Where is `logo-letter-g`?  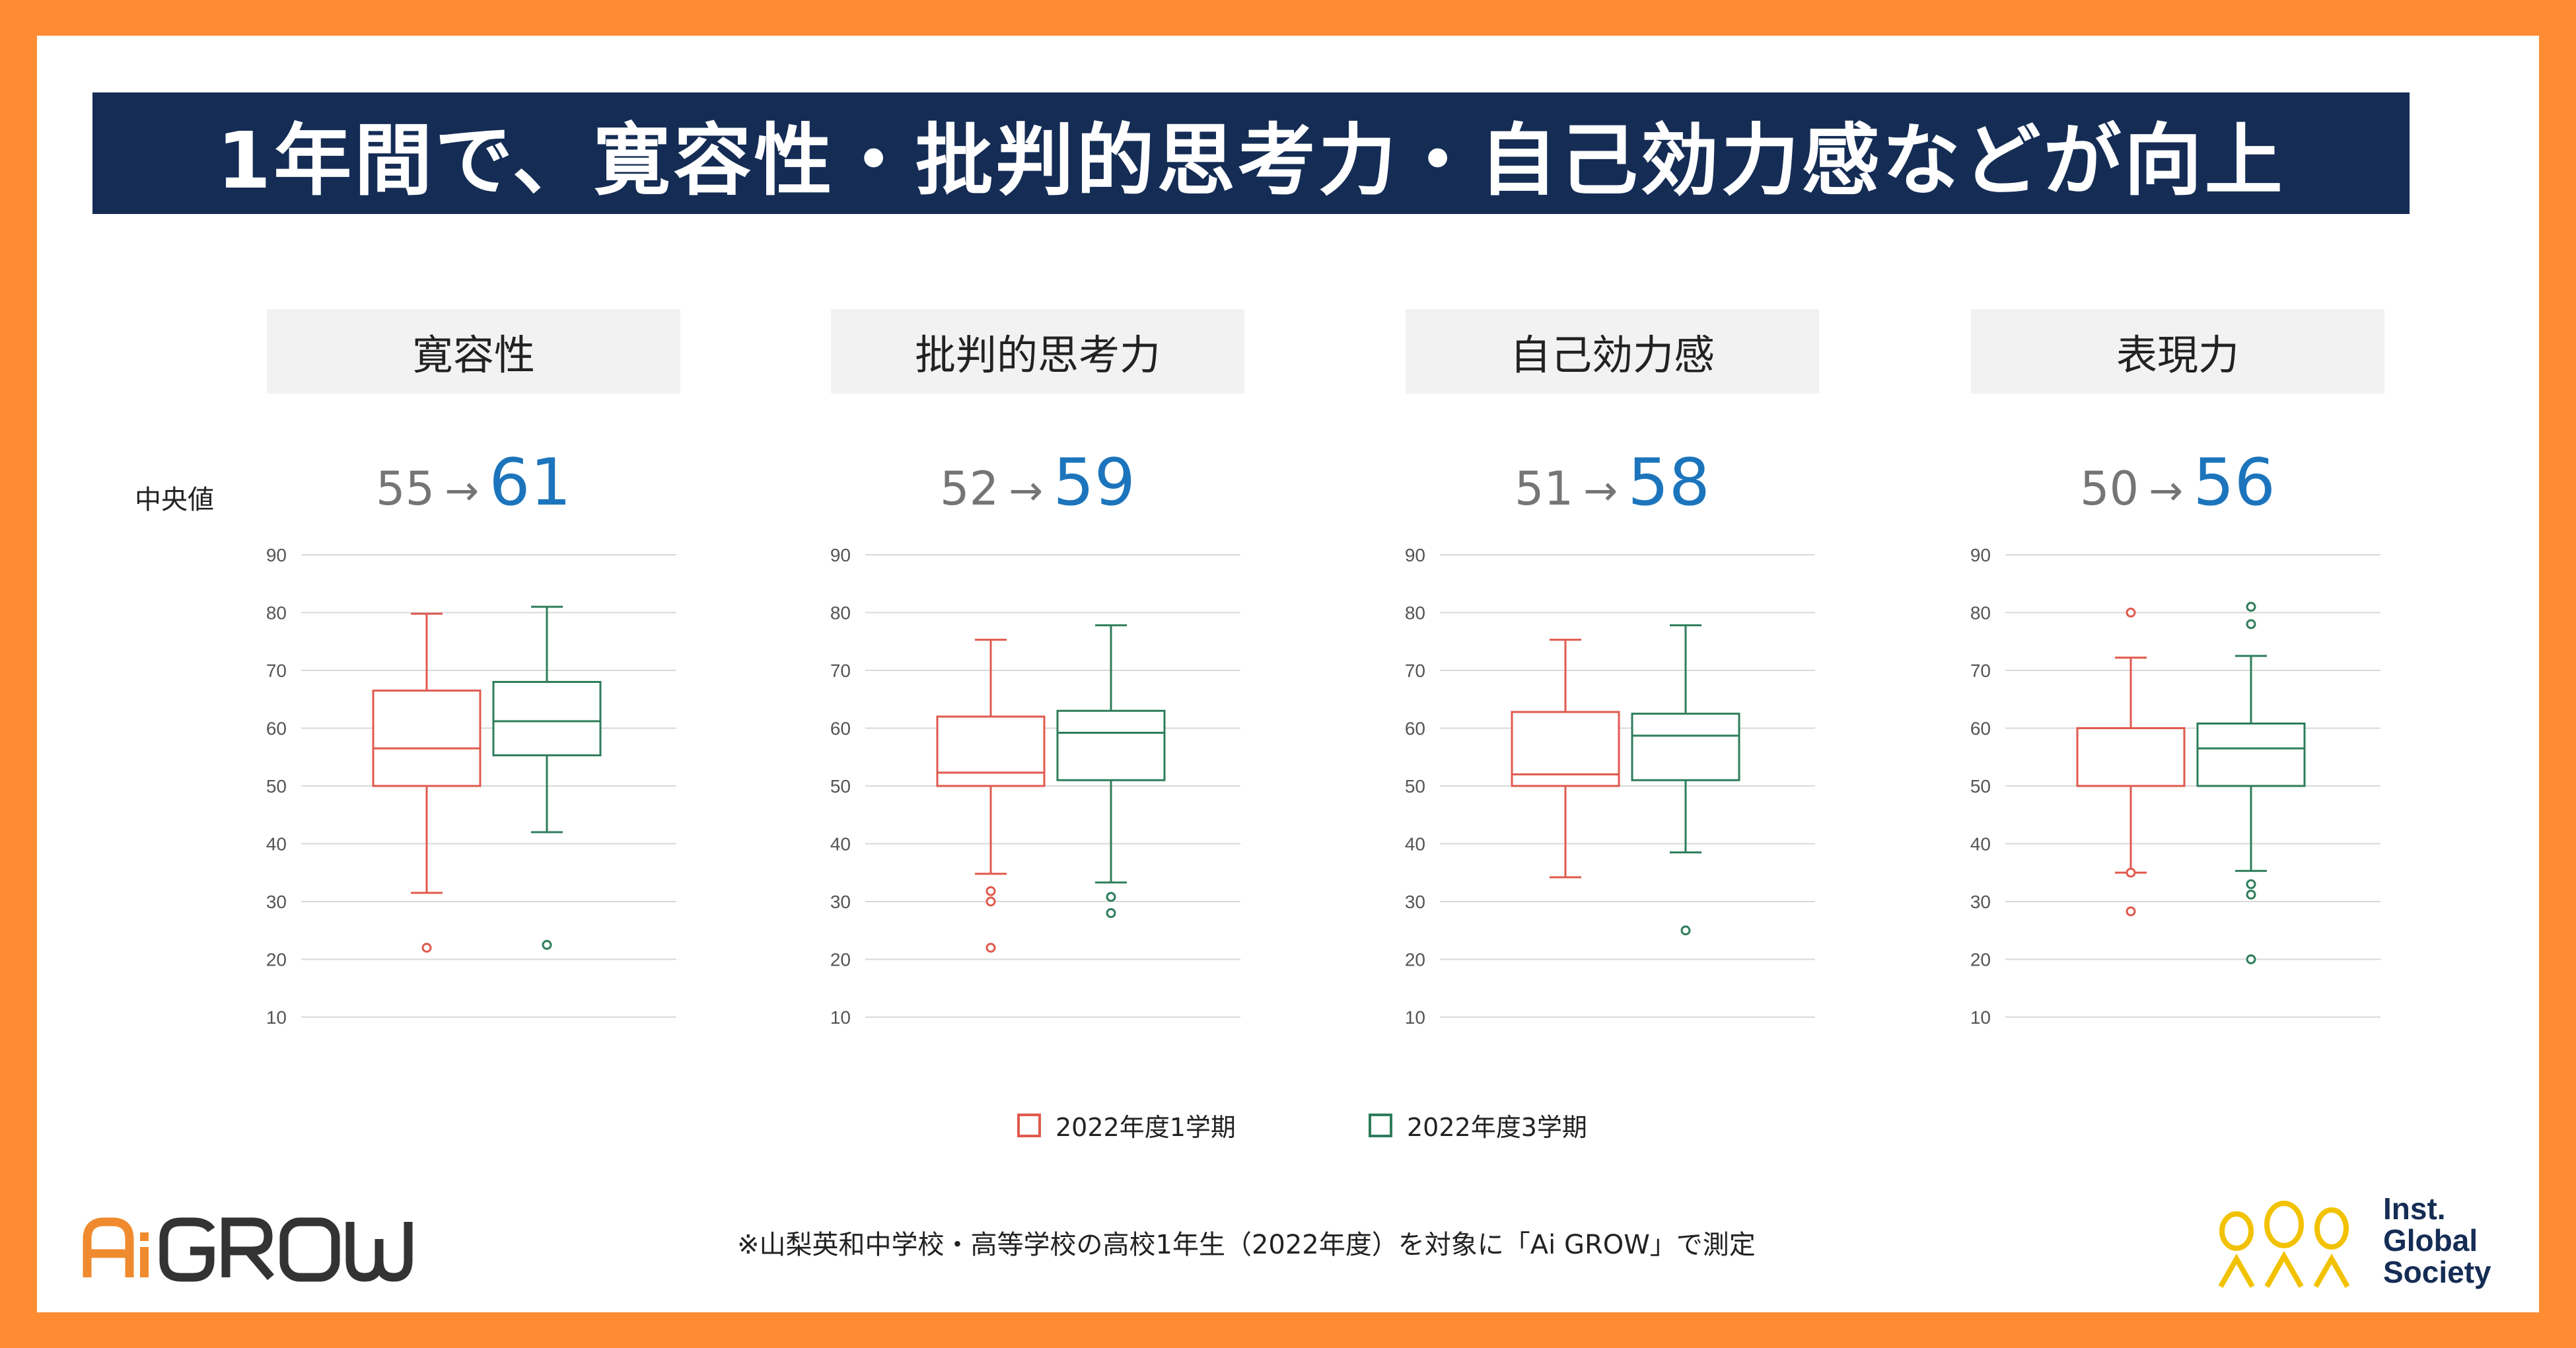 logo-letter-g is located at coordinates (187, 1249).